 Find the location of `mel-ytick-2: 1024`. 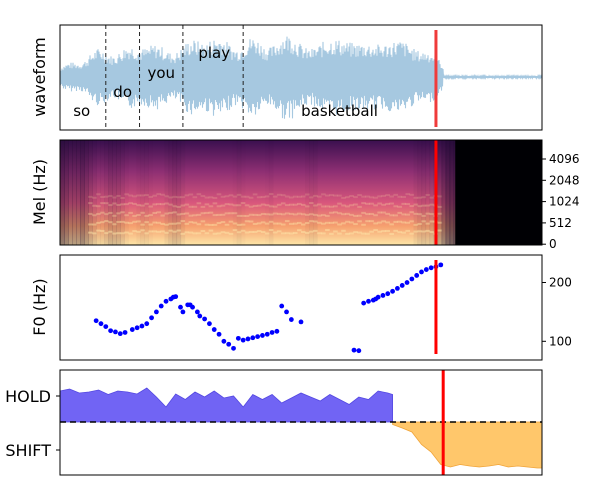

mel-ytick-2: 1024 is located at coordinates (564, 202).